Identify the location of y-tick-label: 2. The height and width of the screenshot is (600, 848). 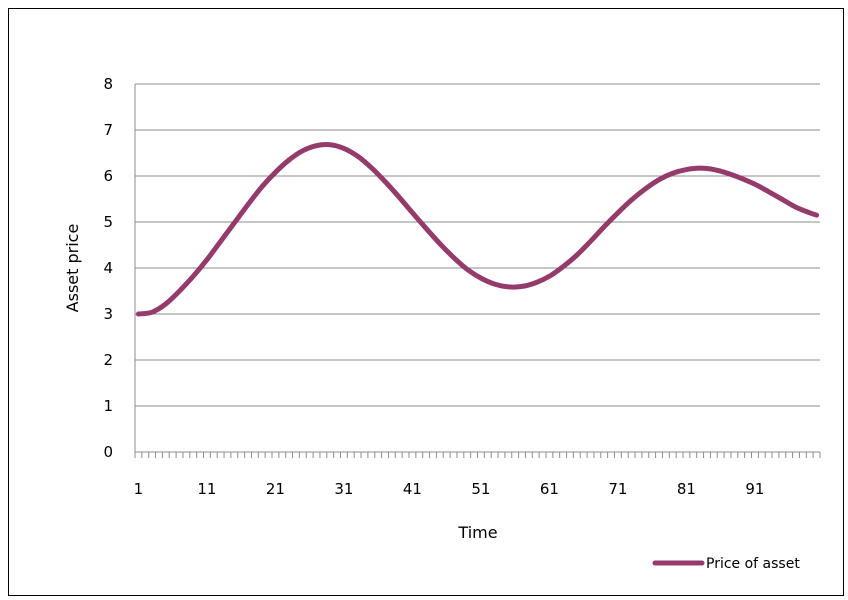
(108, 360).